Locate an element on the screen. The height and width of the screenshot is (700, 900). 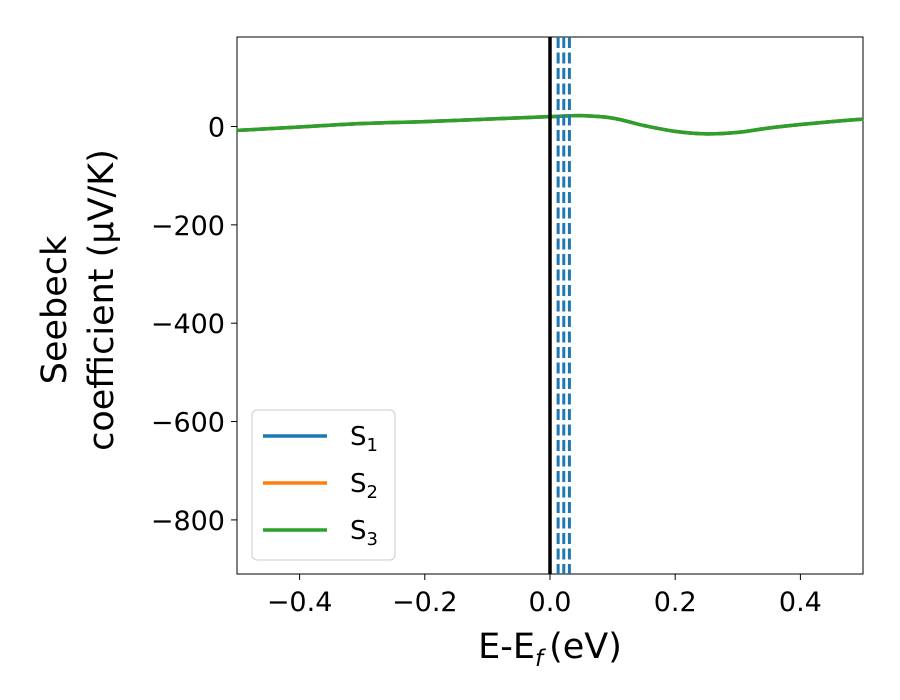
y-tick-label: 0 is located at coordinates (216, 128).